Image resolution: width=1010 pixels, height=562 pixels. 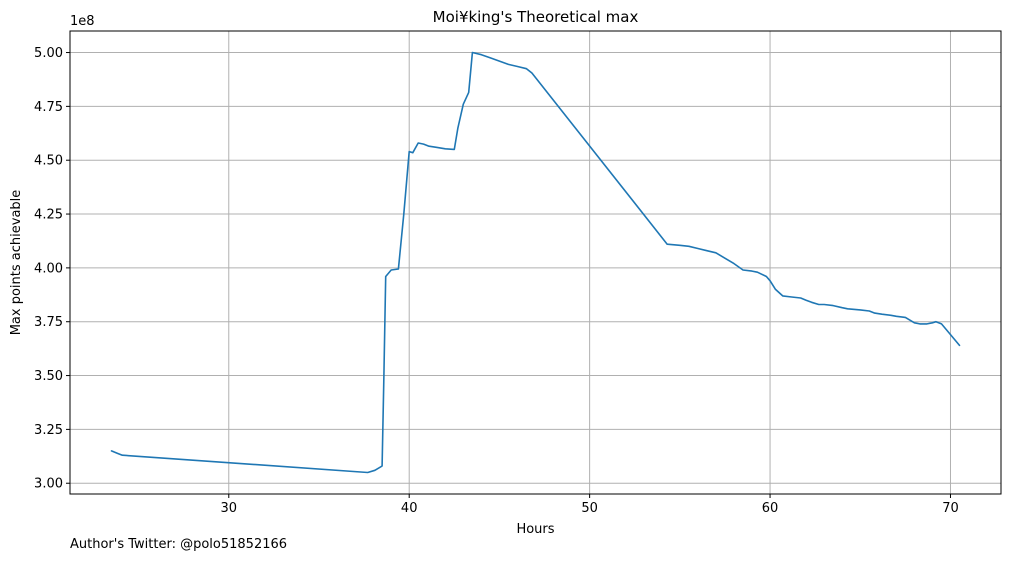 What do you see at coordinates (950, 508) in the screenshot?
I see `x-tick-label: 70` at bounding box center [950, 508].